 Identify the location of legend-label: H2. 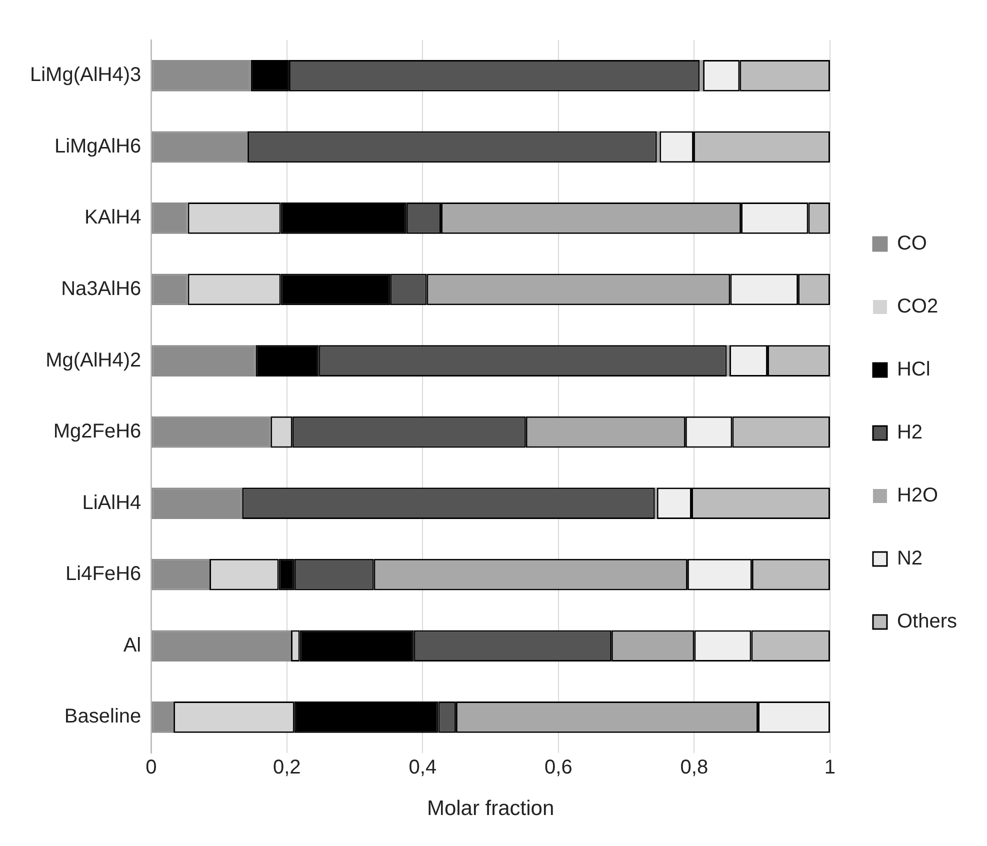
(909, 433).